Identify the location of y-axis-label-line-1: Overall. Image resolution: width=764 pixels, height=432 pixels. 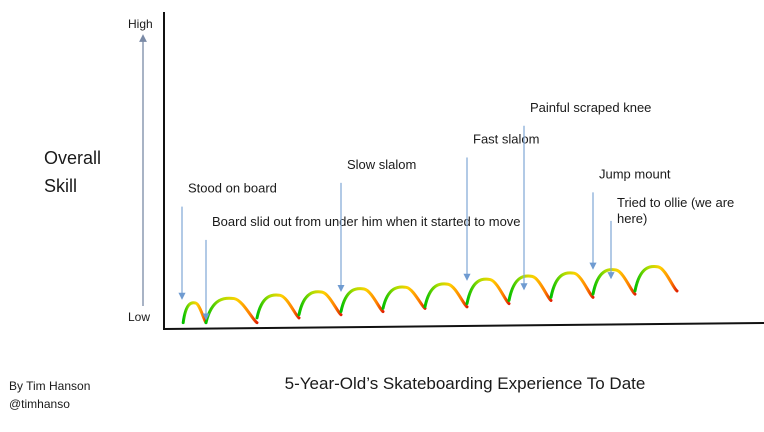
(72, 158).